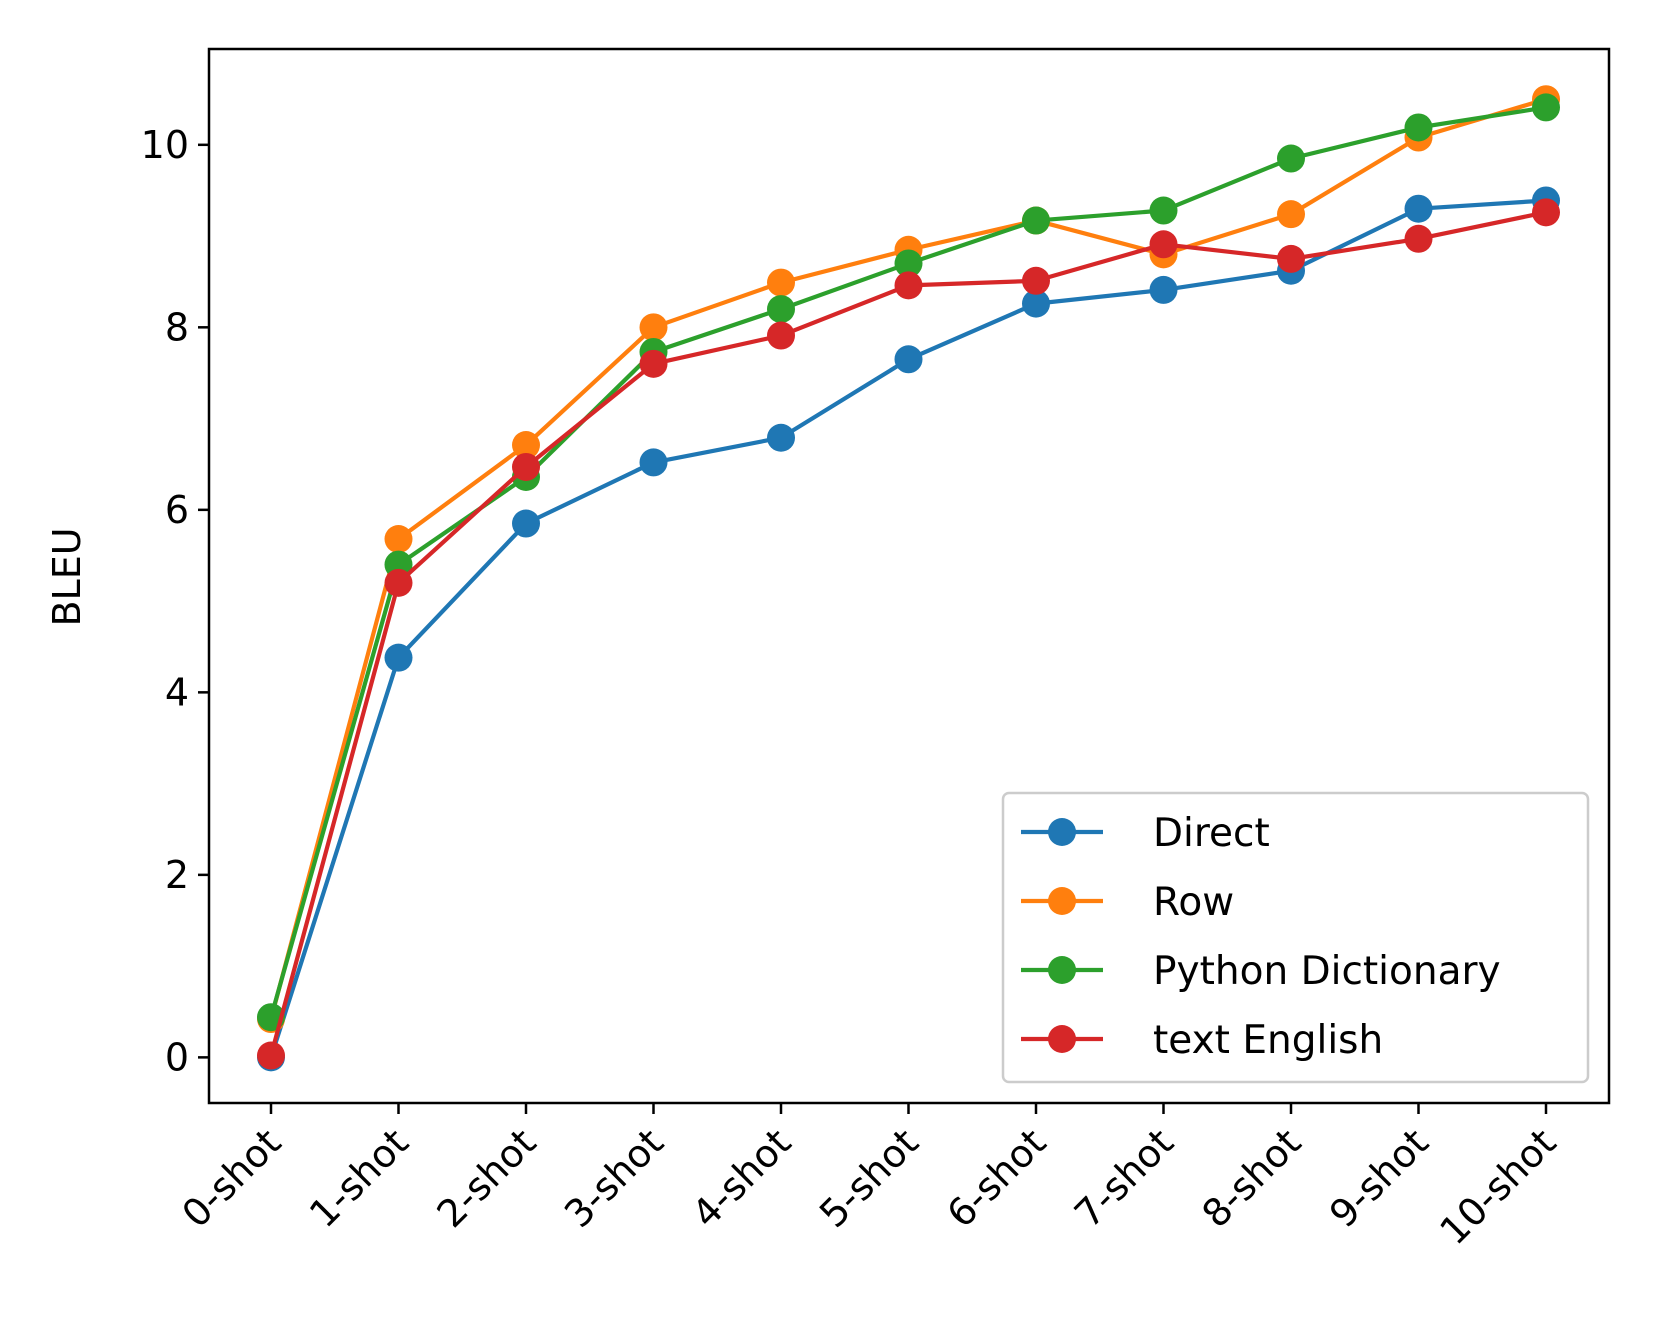  I want to click on legend-item: text English, so click(1202, 1040).